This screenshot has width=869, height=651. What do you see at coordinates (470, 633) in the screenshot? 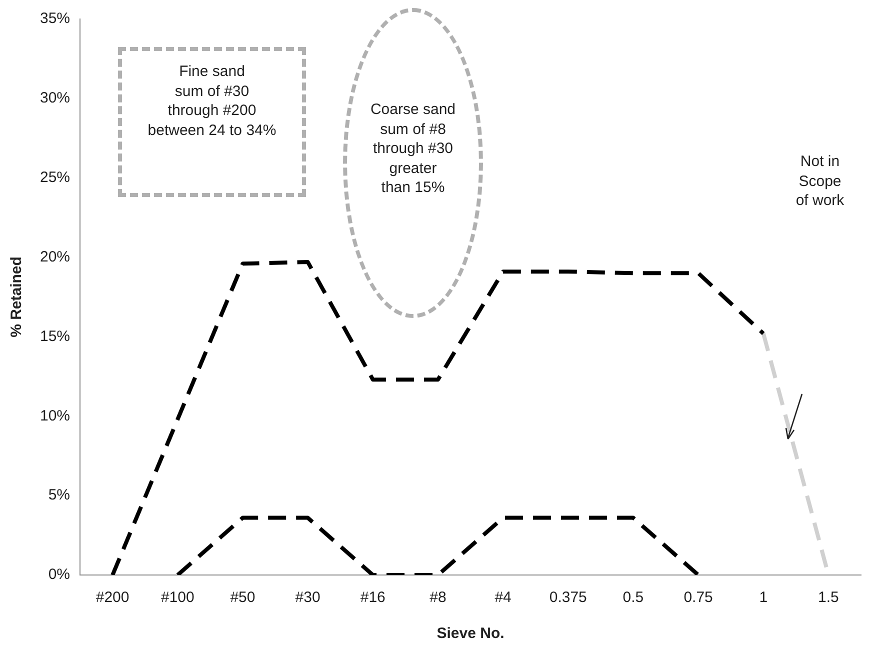
I see `x-axis-title: Sieve No.` at bounding box center [470, 633].